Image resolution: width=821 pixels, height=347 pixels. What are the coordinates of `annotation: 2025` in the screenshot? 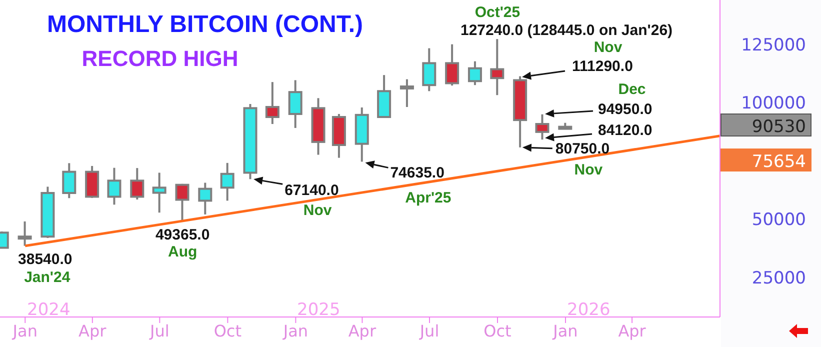 It's located at (318, 310).